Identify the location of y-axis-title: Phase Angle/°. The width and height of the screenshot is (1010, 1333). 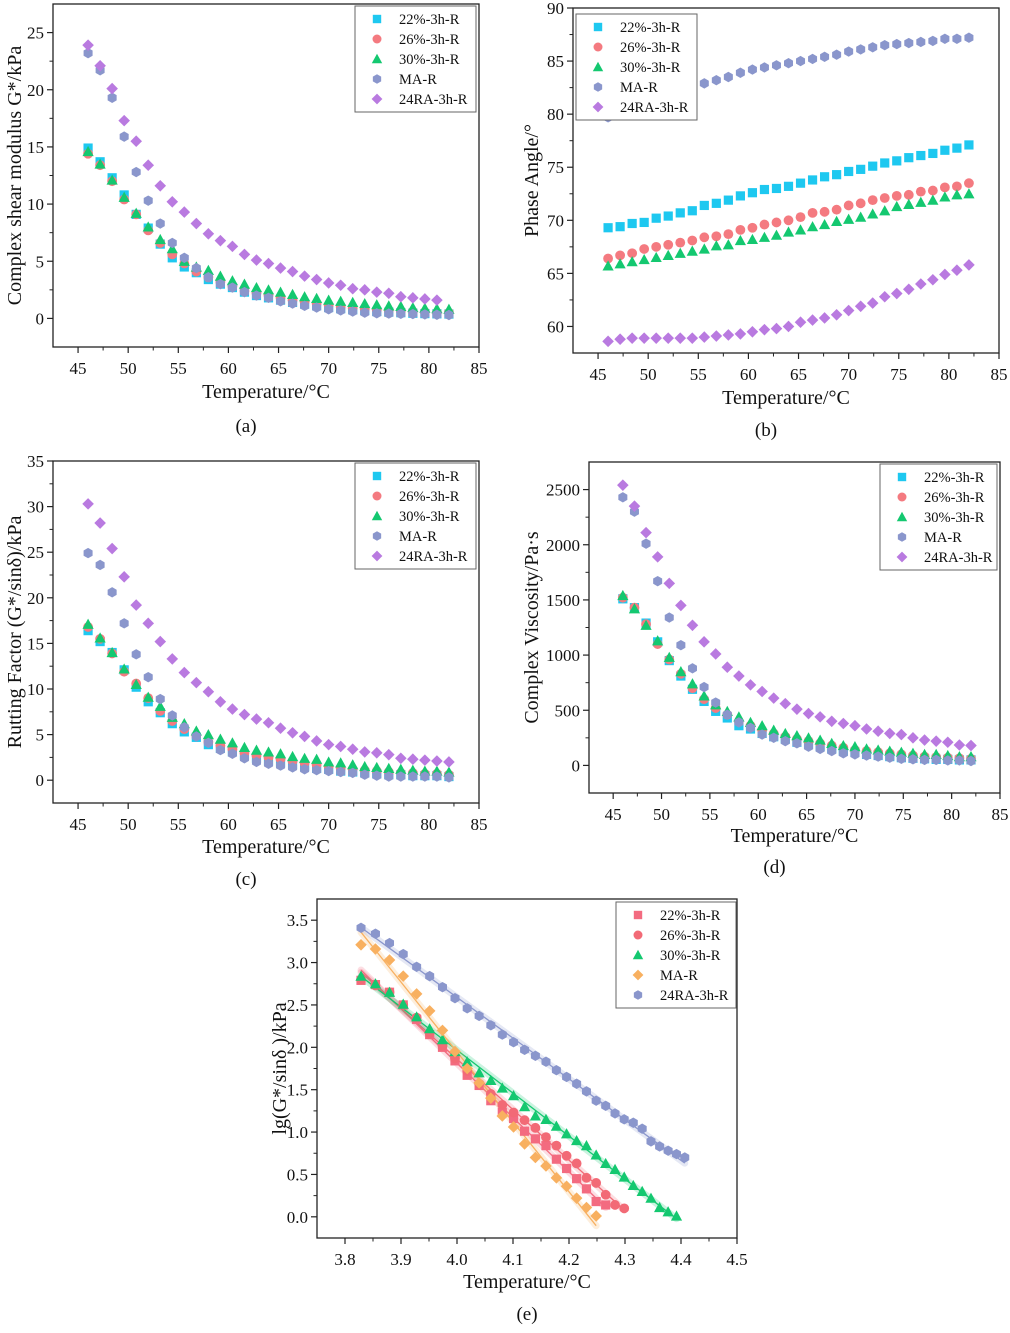
(532, 180).